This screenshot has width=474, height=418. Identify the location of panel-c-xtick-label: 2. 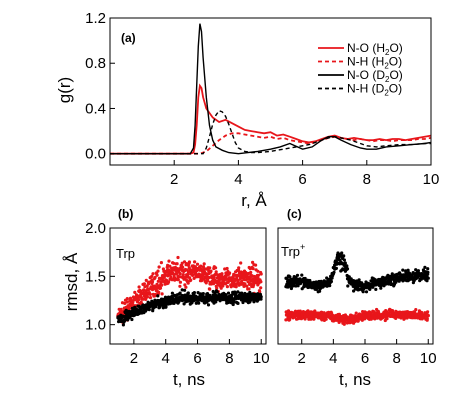
(302, 358).